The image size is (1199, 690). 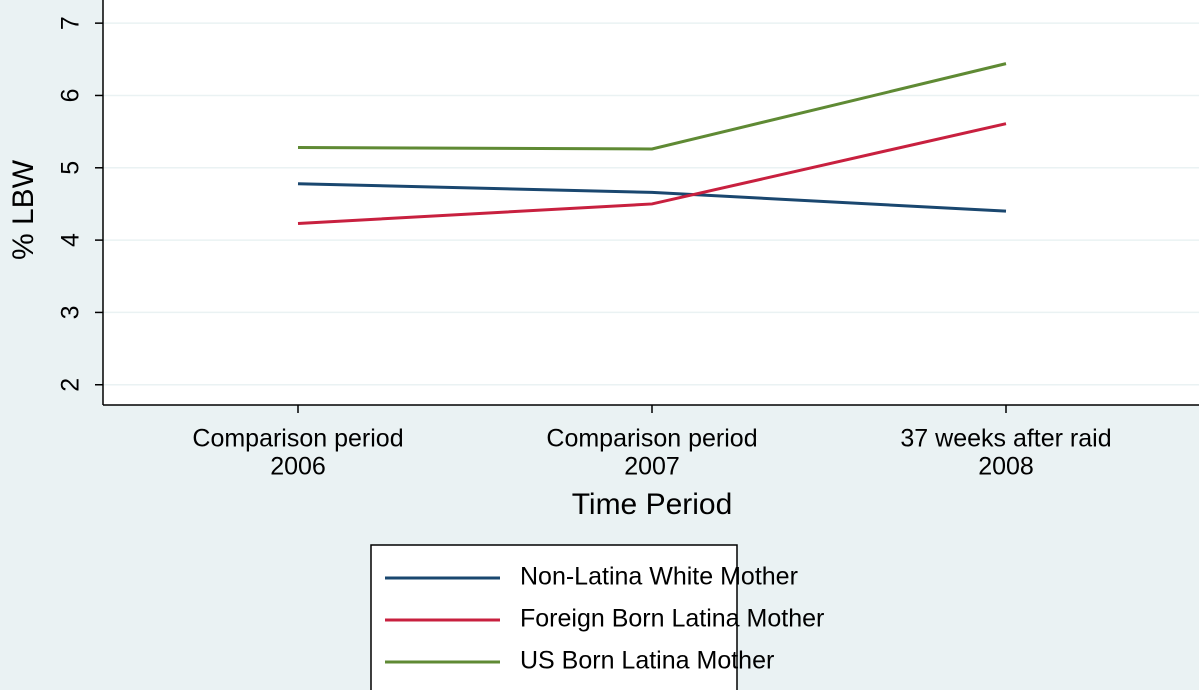 What do you see at coordinates (659, 577) in the screenshot?
I see `legend-label: Non-Latina White Mother` at bounding box center [659, 577].